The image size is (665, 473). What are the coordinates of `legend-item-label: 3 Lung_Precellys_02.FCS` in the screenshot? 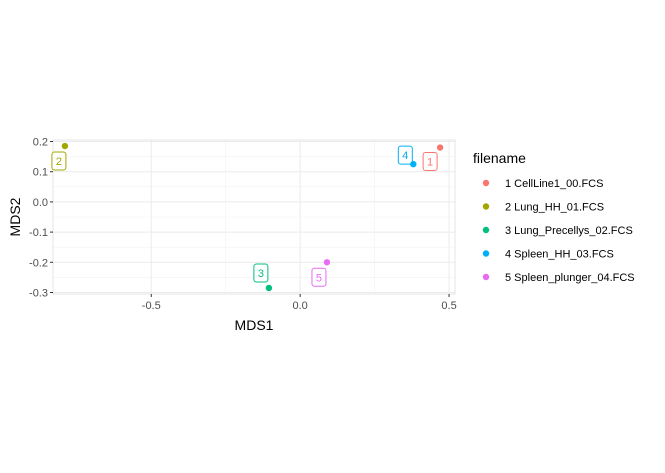 It's located at (569, 231).